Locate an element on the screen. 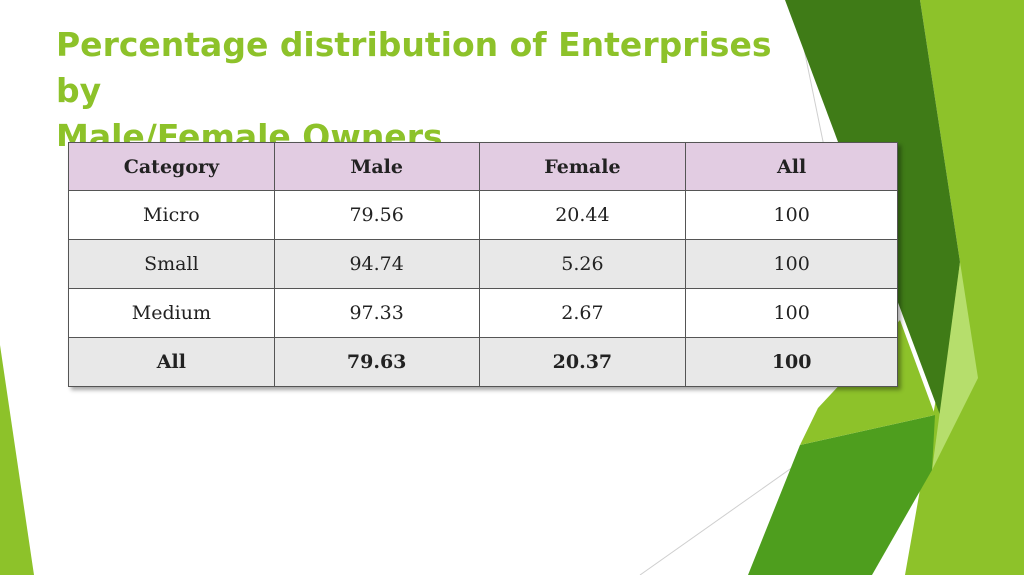 The height and width of the screenshot is (575, 1024). title-line-3: Male/Female Owners is located at coordinates (249, 131).